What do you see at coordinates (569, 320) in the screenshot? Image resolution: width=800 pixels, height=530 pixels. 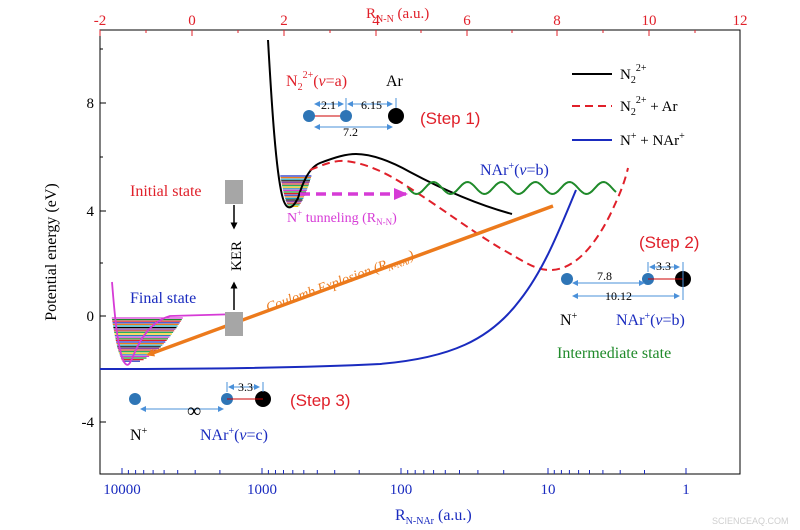 I see `n-plus-step2-label: N+` at bounding box center [569, 320].